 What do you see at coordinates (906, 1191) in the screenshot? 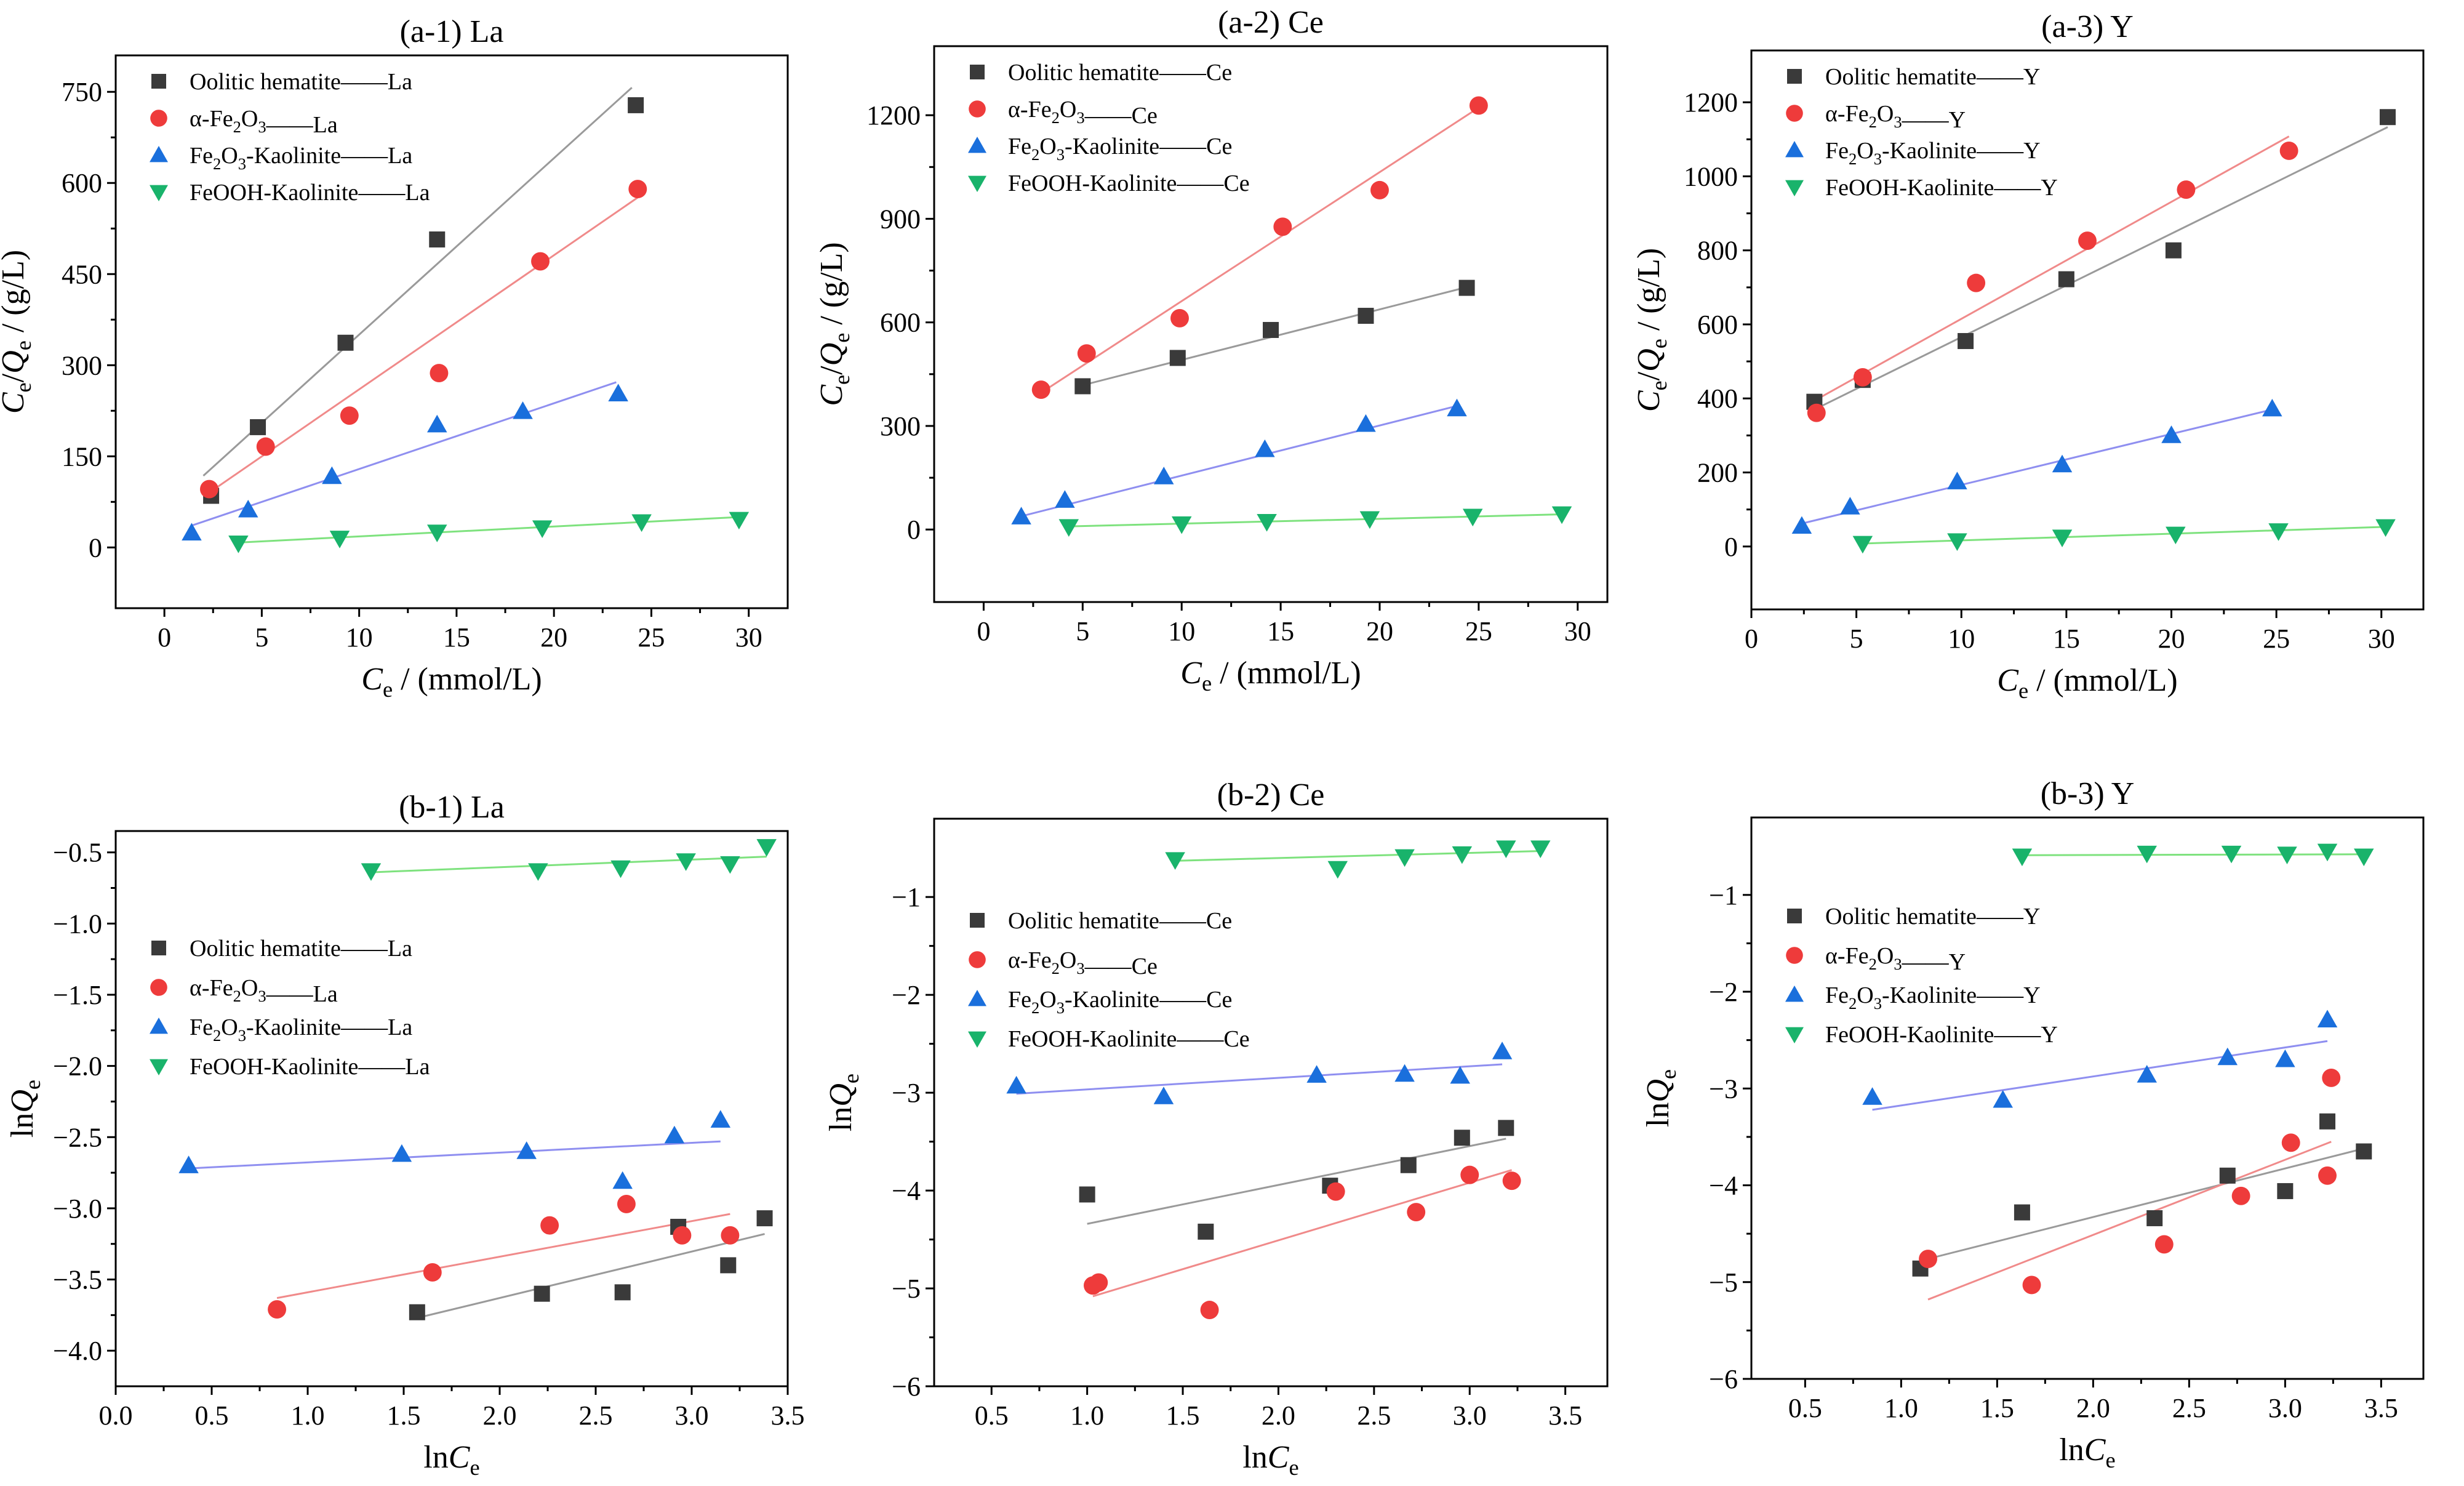
I see `y-tick-label: −4` at bounding box center [906, 1191].